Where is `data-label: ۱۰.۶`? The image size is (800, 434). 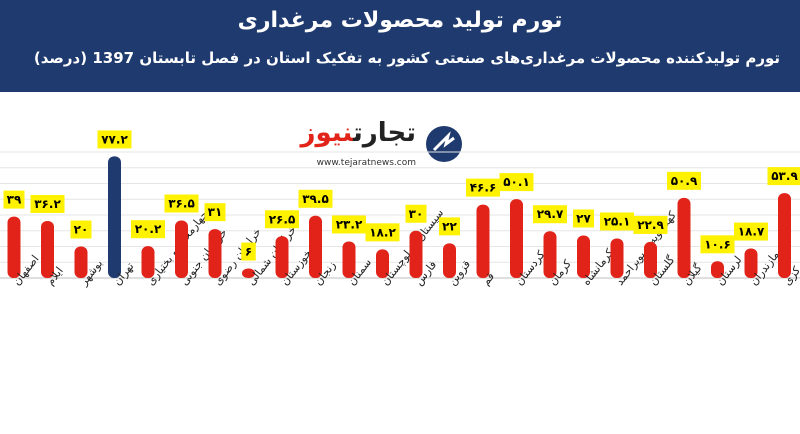 data-label: ۱۰.۶ is located at coordinates (717, 244).